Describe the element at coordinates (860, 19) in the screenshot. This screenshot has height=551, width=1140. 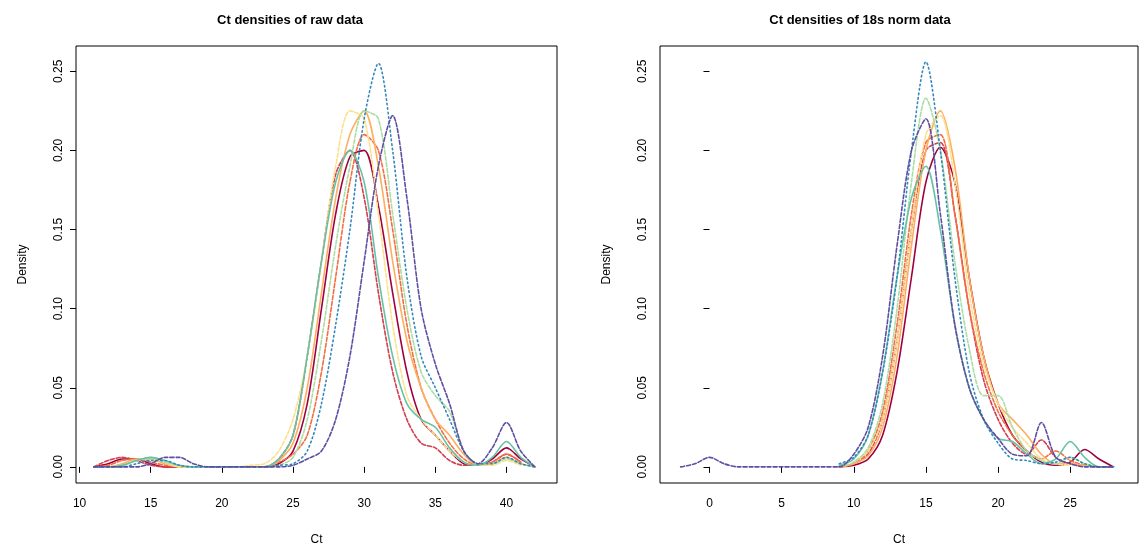
I see `chart-title: Ct densities of 18s norm data` at that location.